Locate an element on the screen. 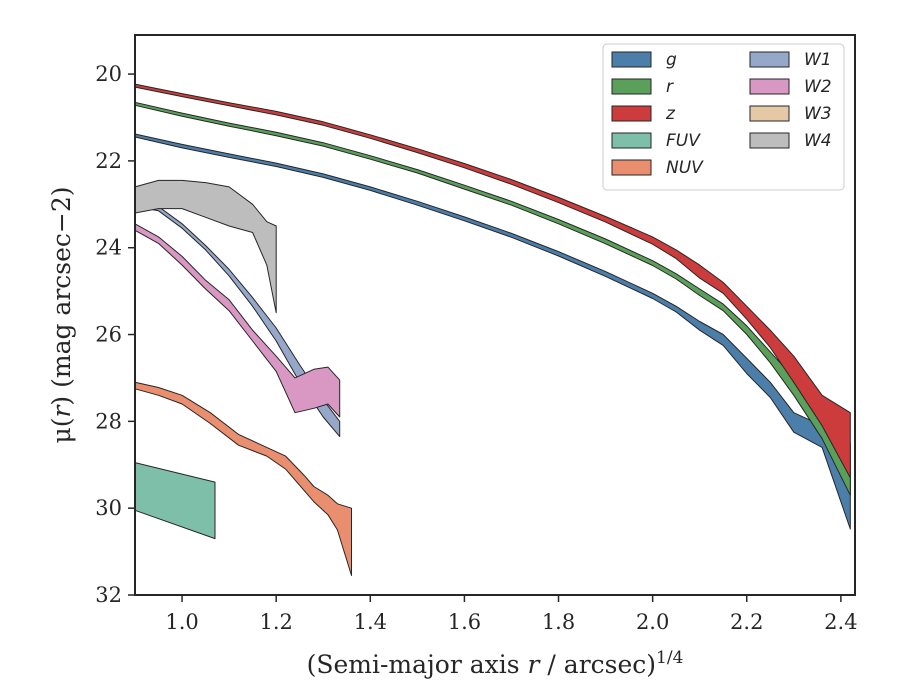 The height and width of the screenshot is (700, 900). legend-label-r: r is located at coordinates (670, 87).